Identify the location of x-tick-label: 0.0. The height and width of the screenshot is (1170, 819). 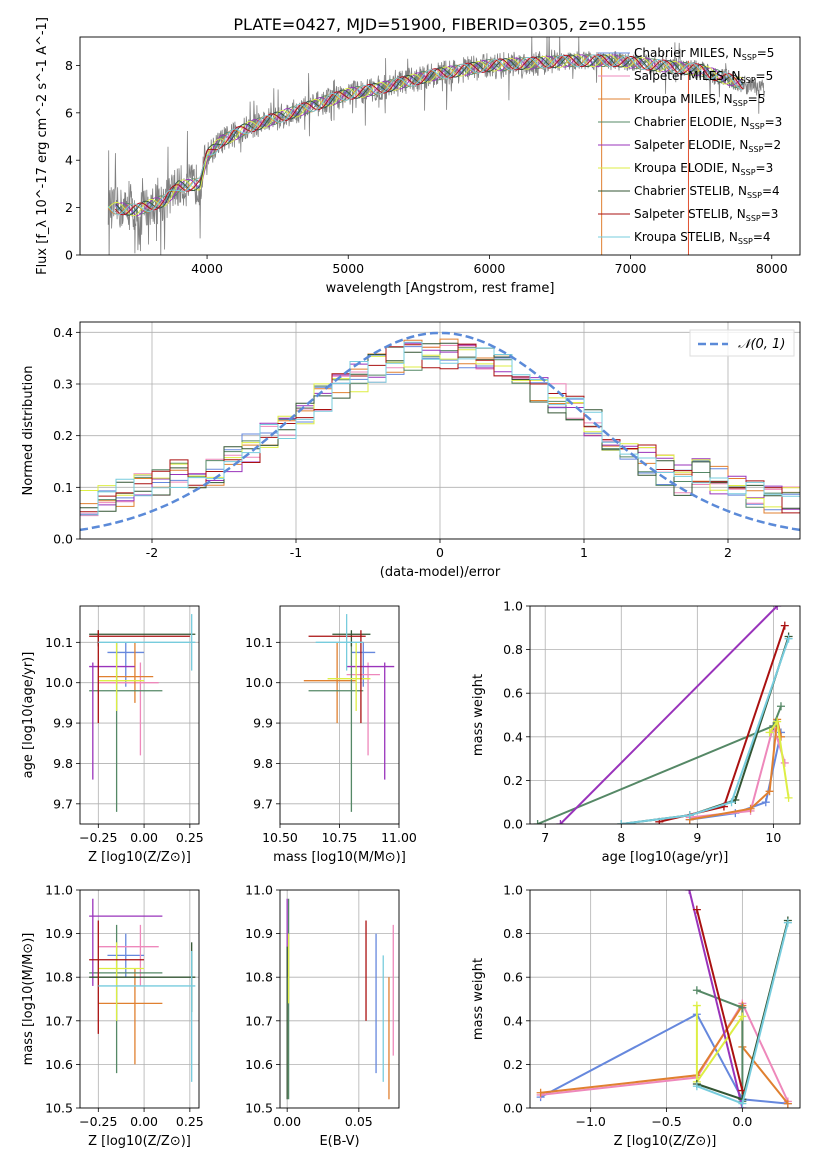
(742, 1121).